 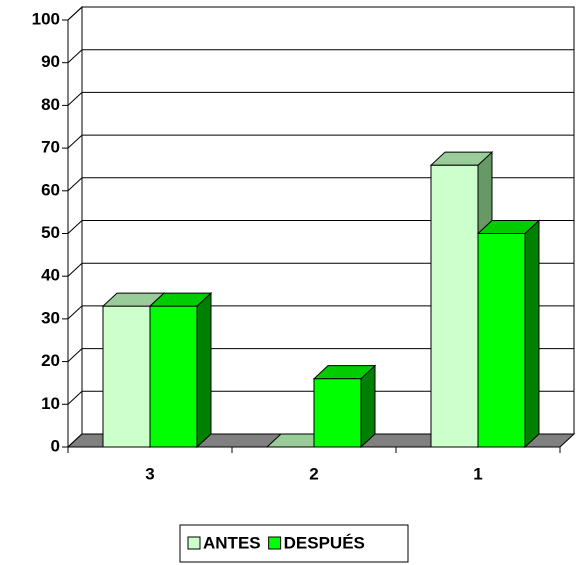 I want to click on legend-label: ANTES, so click(x=232, y=542).